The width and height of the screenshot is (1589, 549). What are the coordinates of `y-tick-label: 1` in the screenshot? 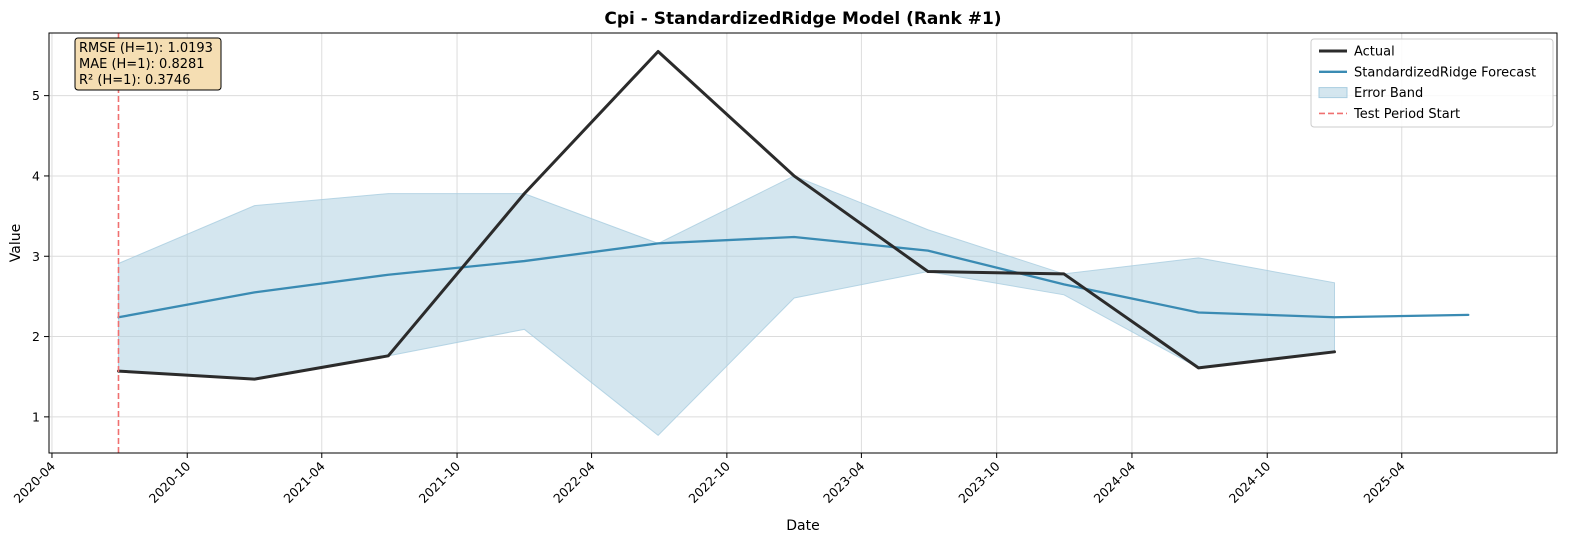 It's located at (36, 416).